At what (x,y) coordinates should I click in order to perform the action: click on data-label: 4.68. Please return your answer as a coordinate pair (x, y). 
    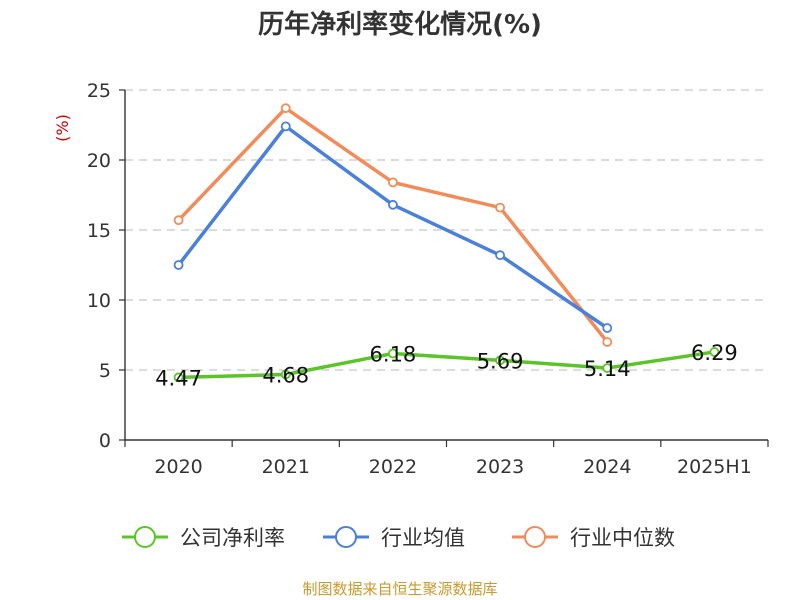
    Looking at the image, I should click on (285, 375).